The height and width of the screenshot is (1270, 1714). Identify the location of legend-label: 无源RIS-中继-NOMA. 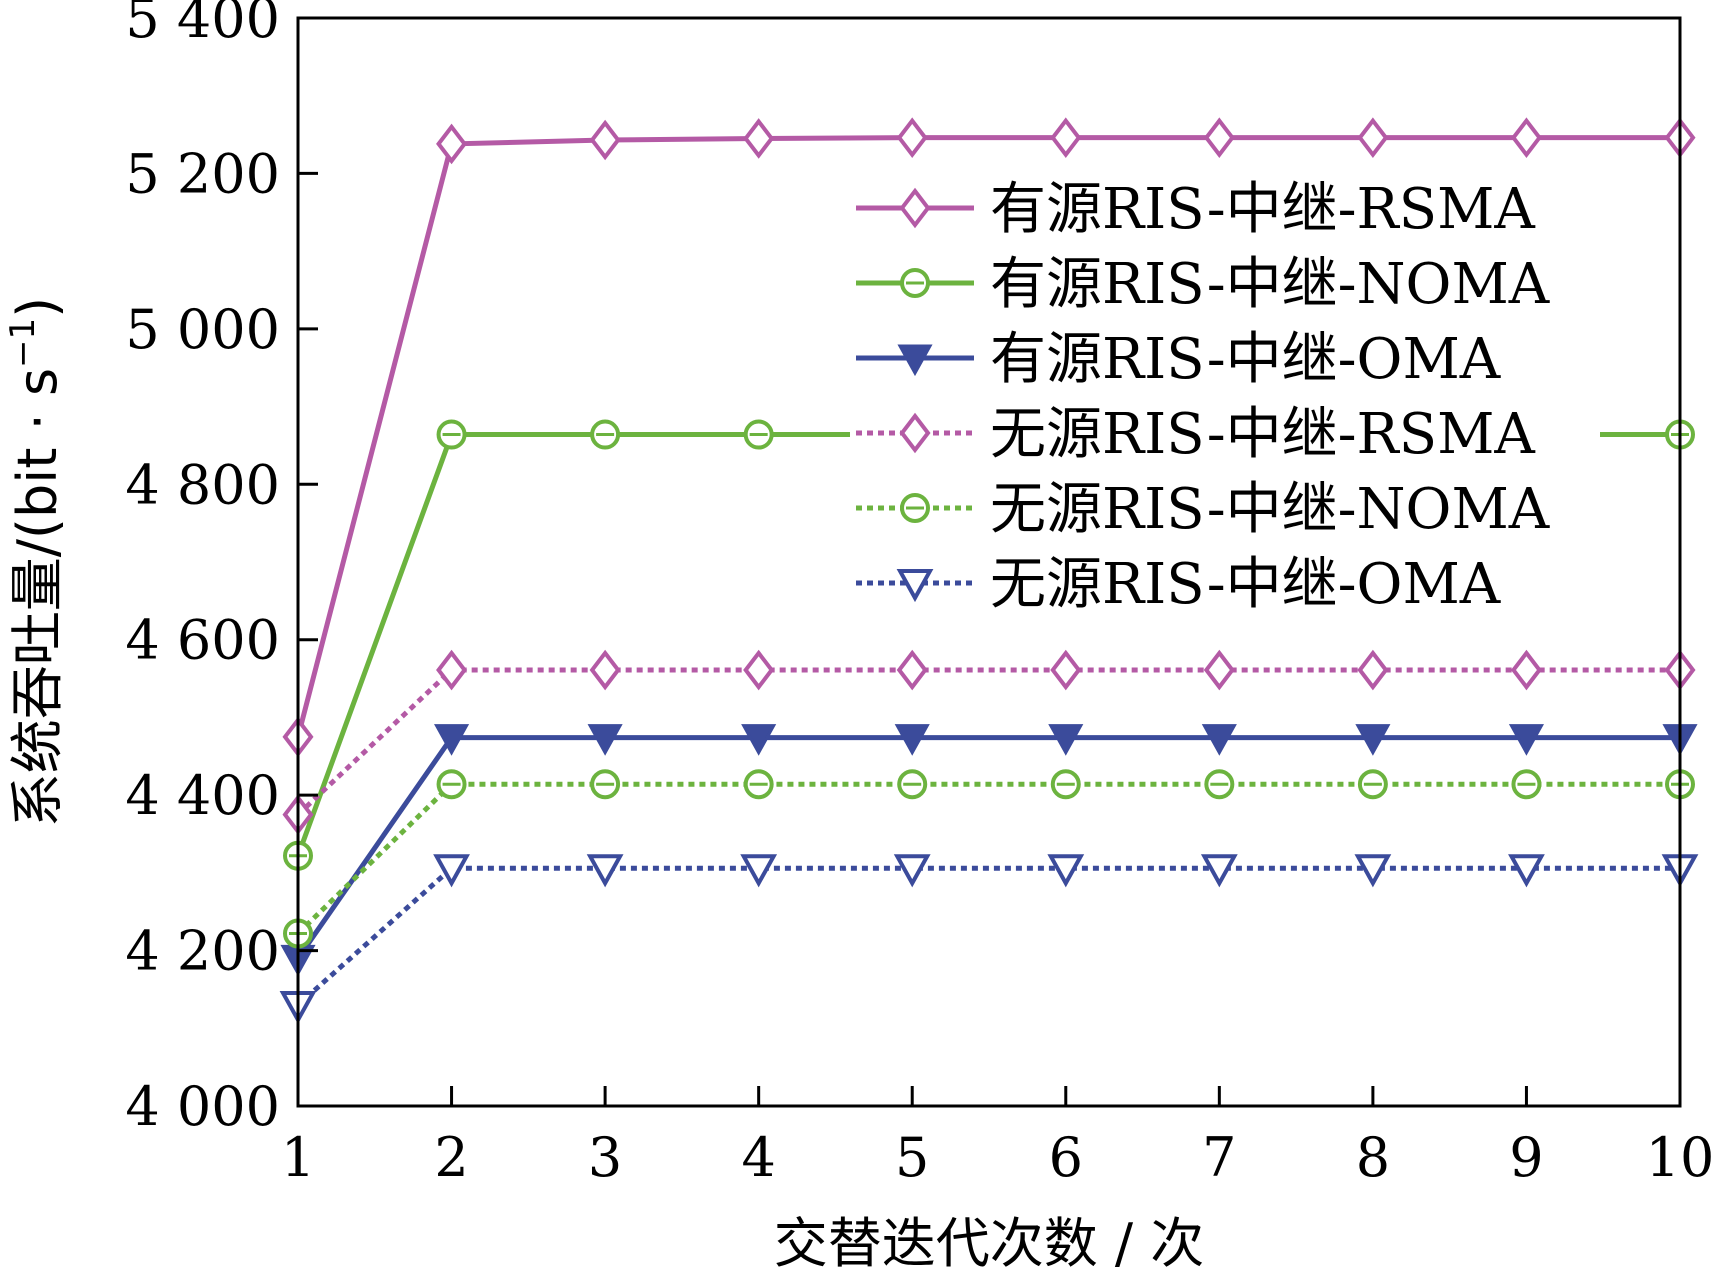
(1270, 509).